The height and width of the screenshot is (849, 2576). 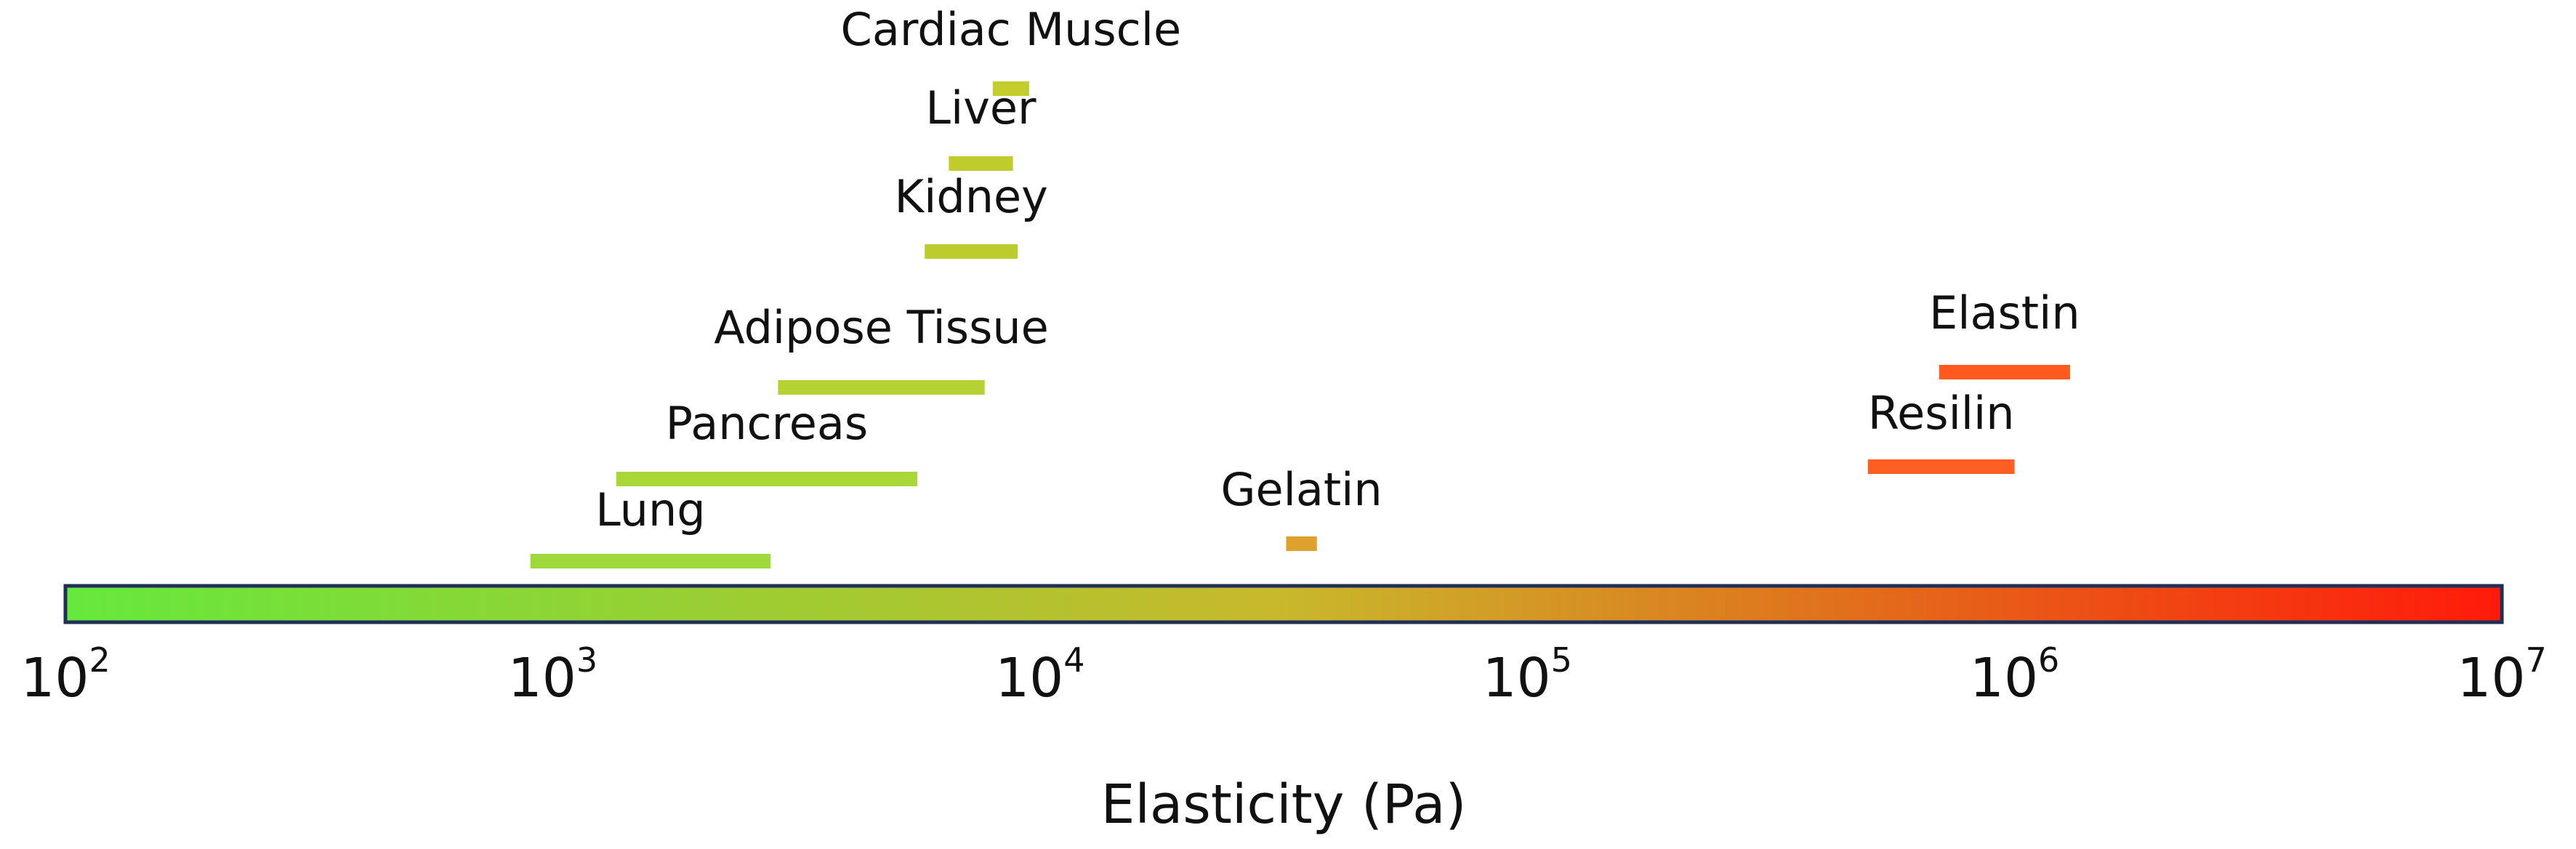 I want to click on x-tick-base-2: 10, so click(x=1029, y=678).